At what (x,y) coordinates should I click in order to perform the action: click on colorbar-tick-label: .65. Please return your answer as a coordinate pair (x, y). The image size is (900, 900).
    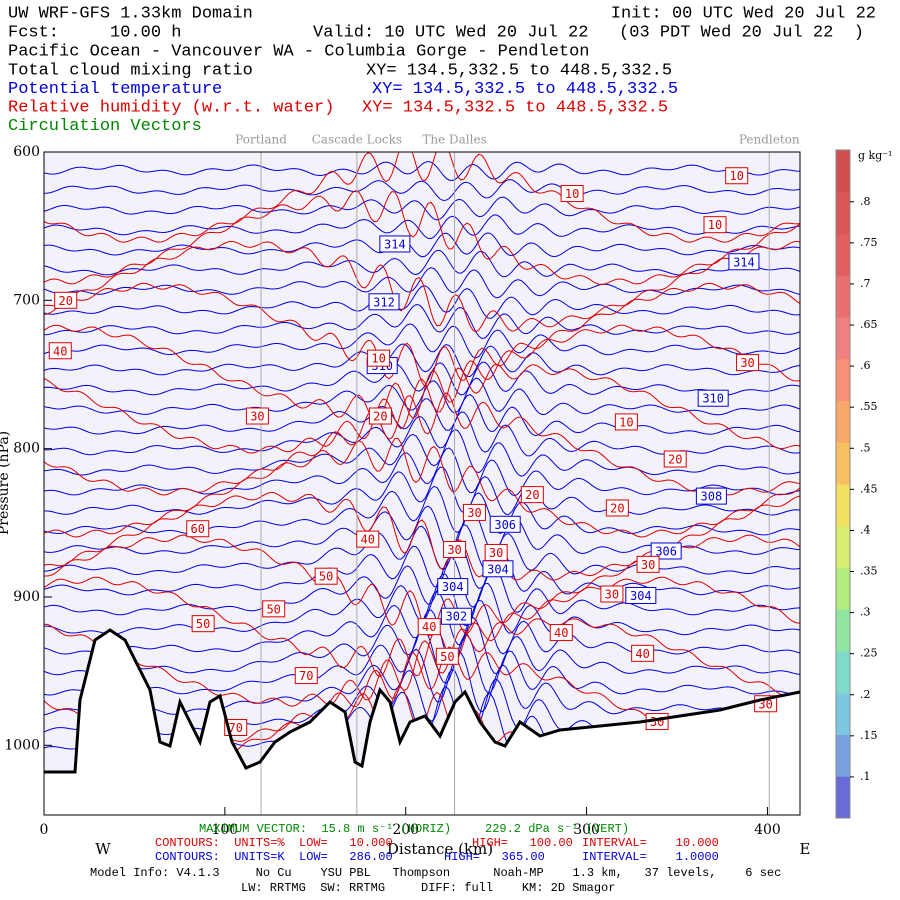
    Looking at the image, I should click on (869, 324).